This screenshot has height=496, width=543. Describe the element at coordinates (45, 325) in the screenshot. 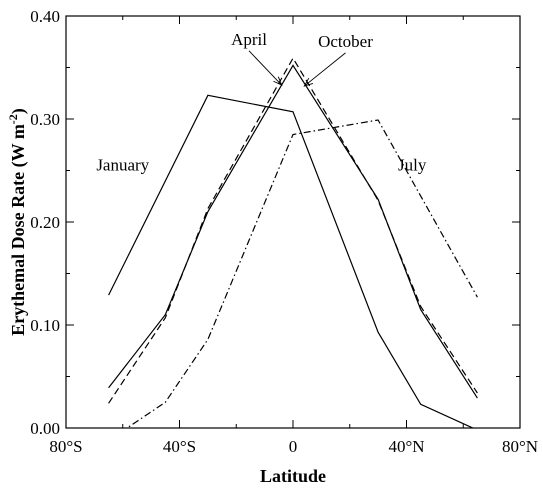

I see `y-tick-label: 0.10` at that location.